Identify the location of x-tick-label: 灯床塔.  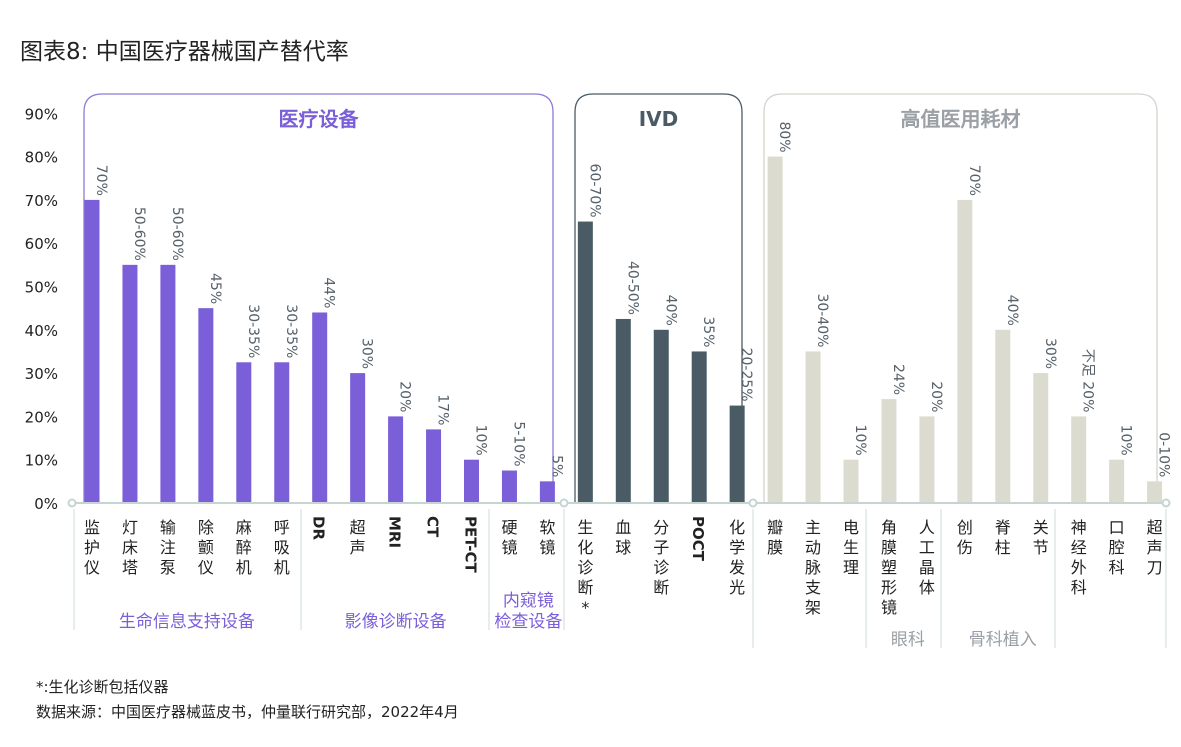
(130, 547).